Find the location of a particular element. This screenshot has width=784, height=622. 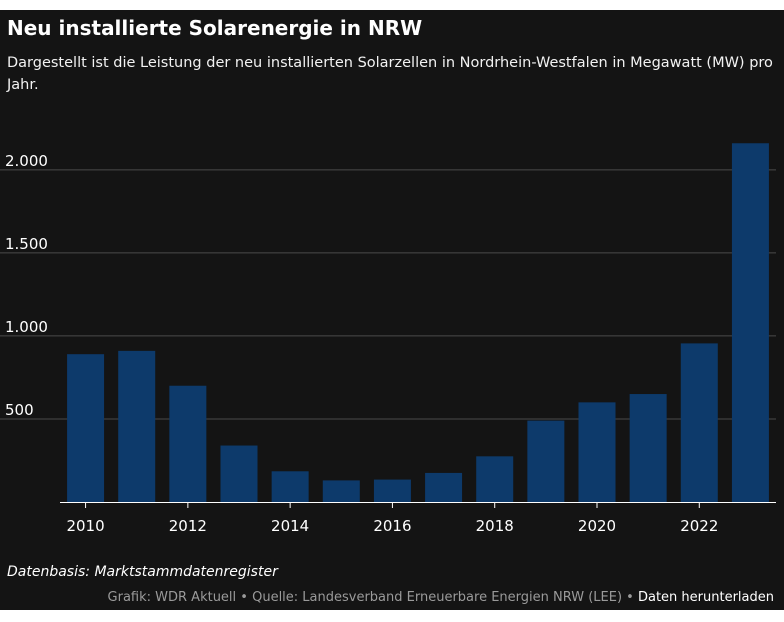

download-data-link: Daten herunterladen is located at coordinates (705, 597).